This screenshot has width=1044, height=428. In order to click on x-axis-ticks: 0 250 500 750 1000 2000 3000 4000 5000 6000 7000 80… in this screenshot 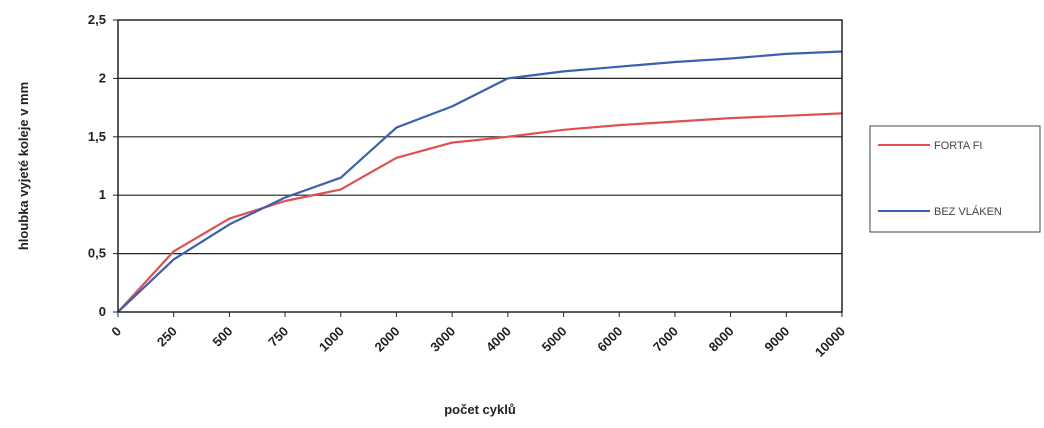, I will do `click(478, 336)`.